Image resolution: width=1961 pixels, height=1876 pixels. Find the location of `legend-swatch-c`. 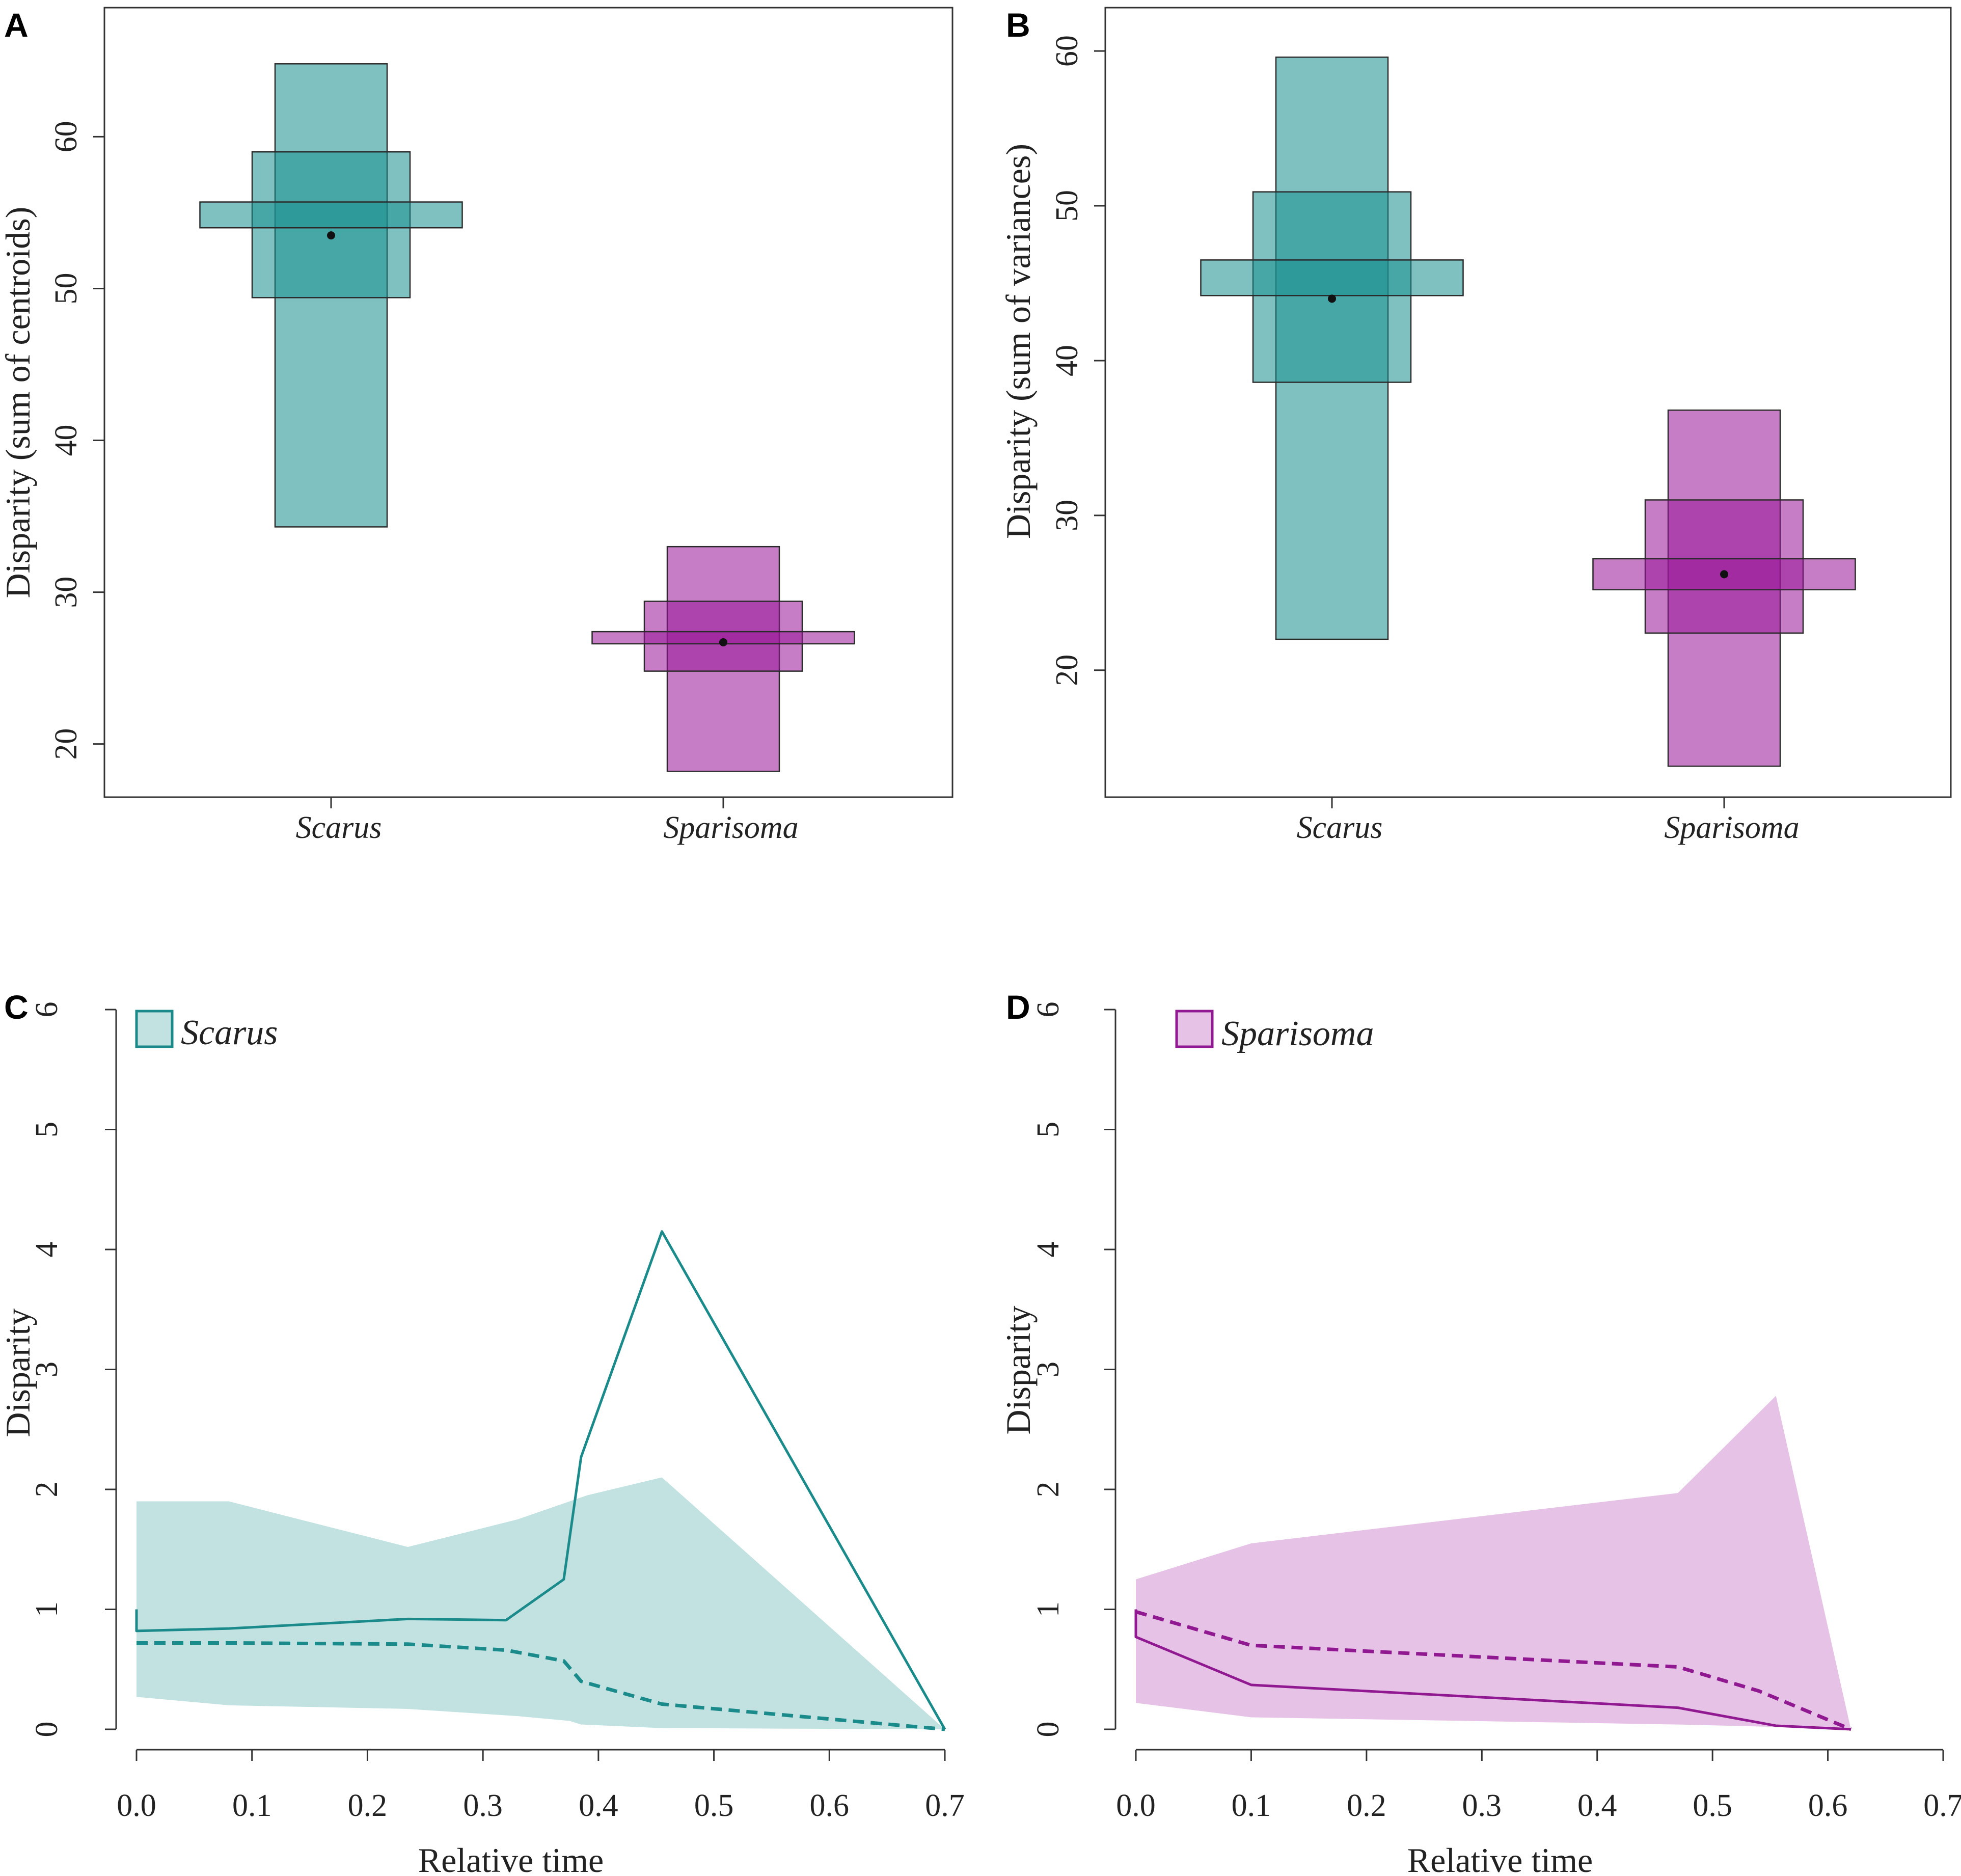

legend-swatch-c is located at coordinates (154, 1029).